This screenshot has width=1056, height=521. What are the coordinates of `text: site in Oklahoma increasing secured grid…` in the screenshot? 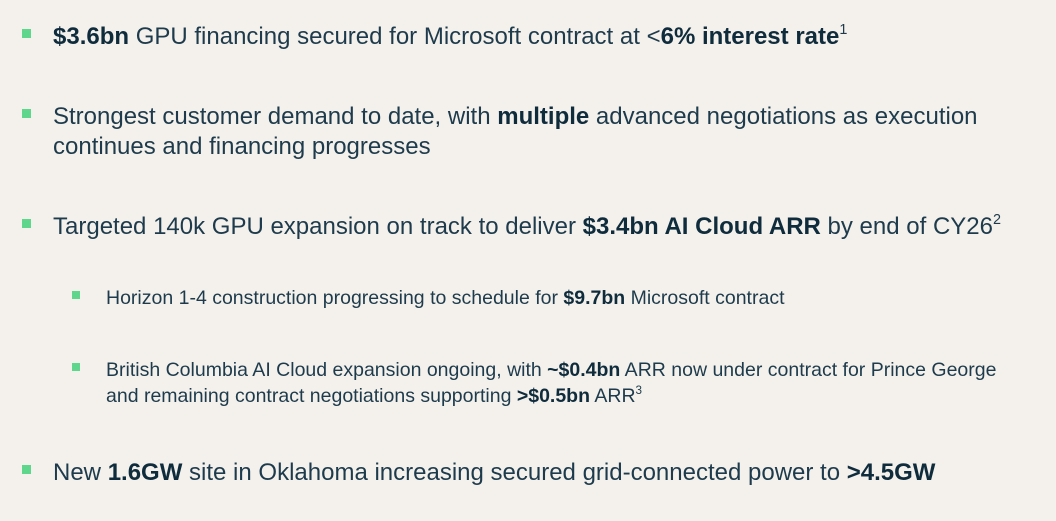 It's located at (514, 472).